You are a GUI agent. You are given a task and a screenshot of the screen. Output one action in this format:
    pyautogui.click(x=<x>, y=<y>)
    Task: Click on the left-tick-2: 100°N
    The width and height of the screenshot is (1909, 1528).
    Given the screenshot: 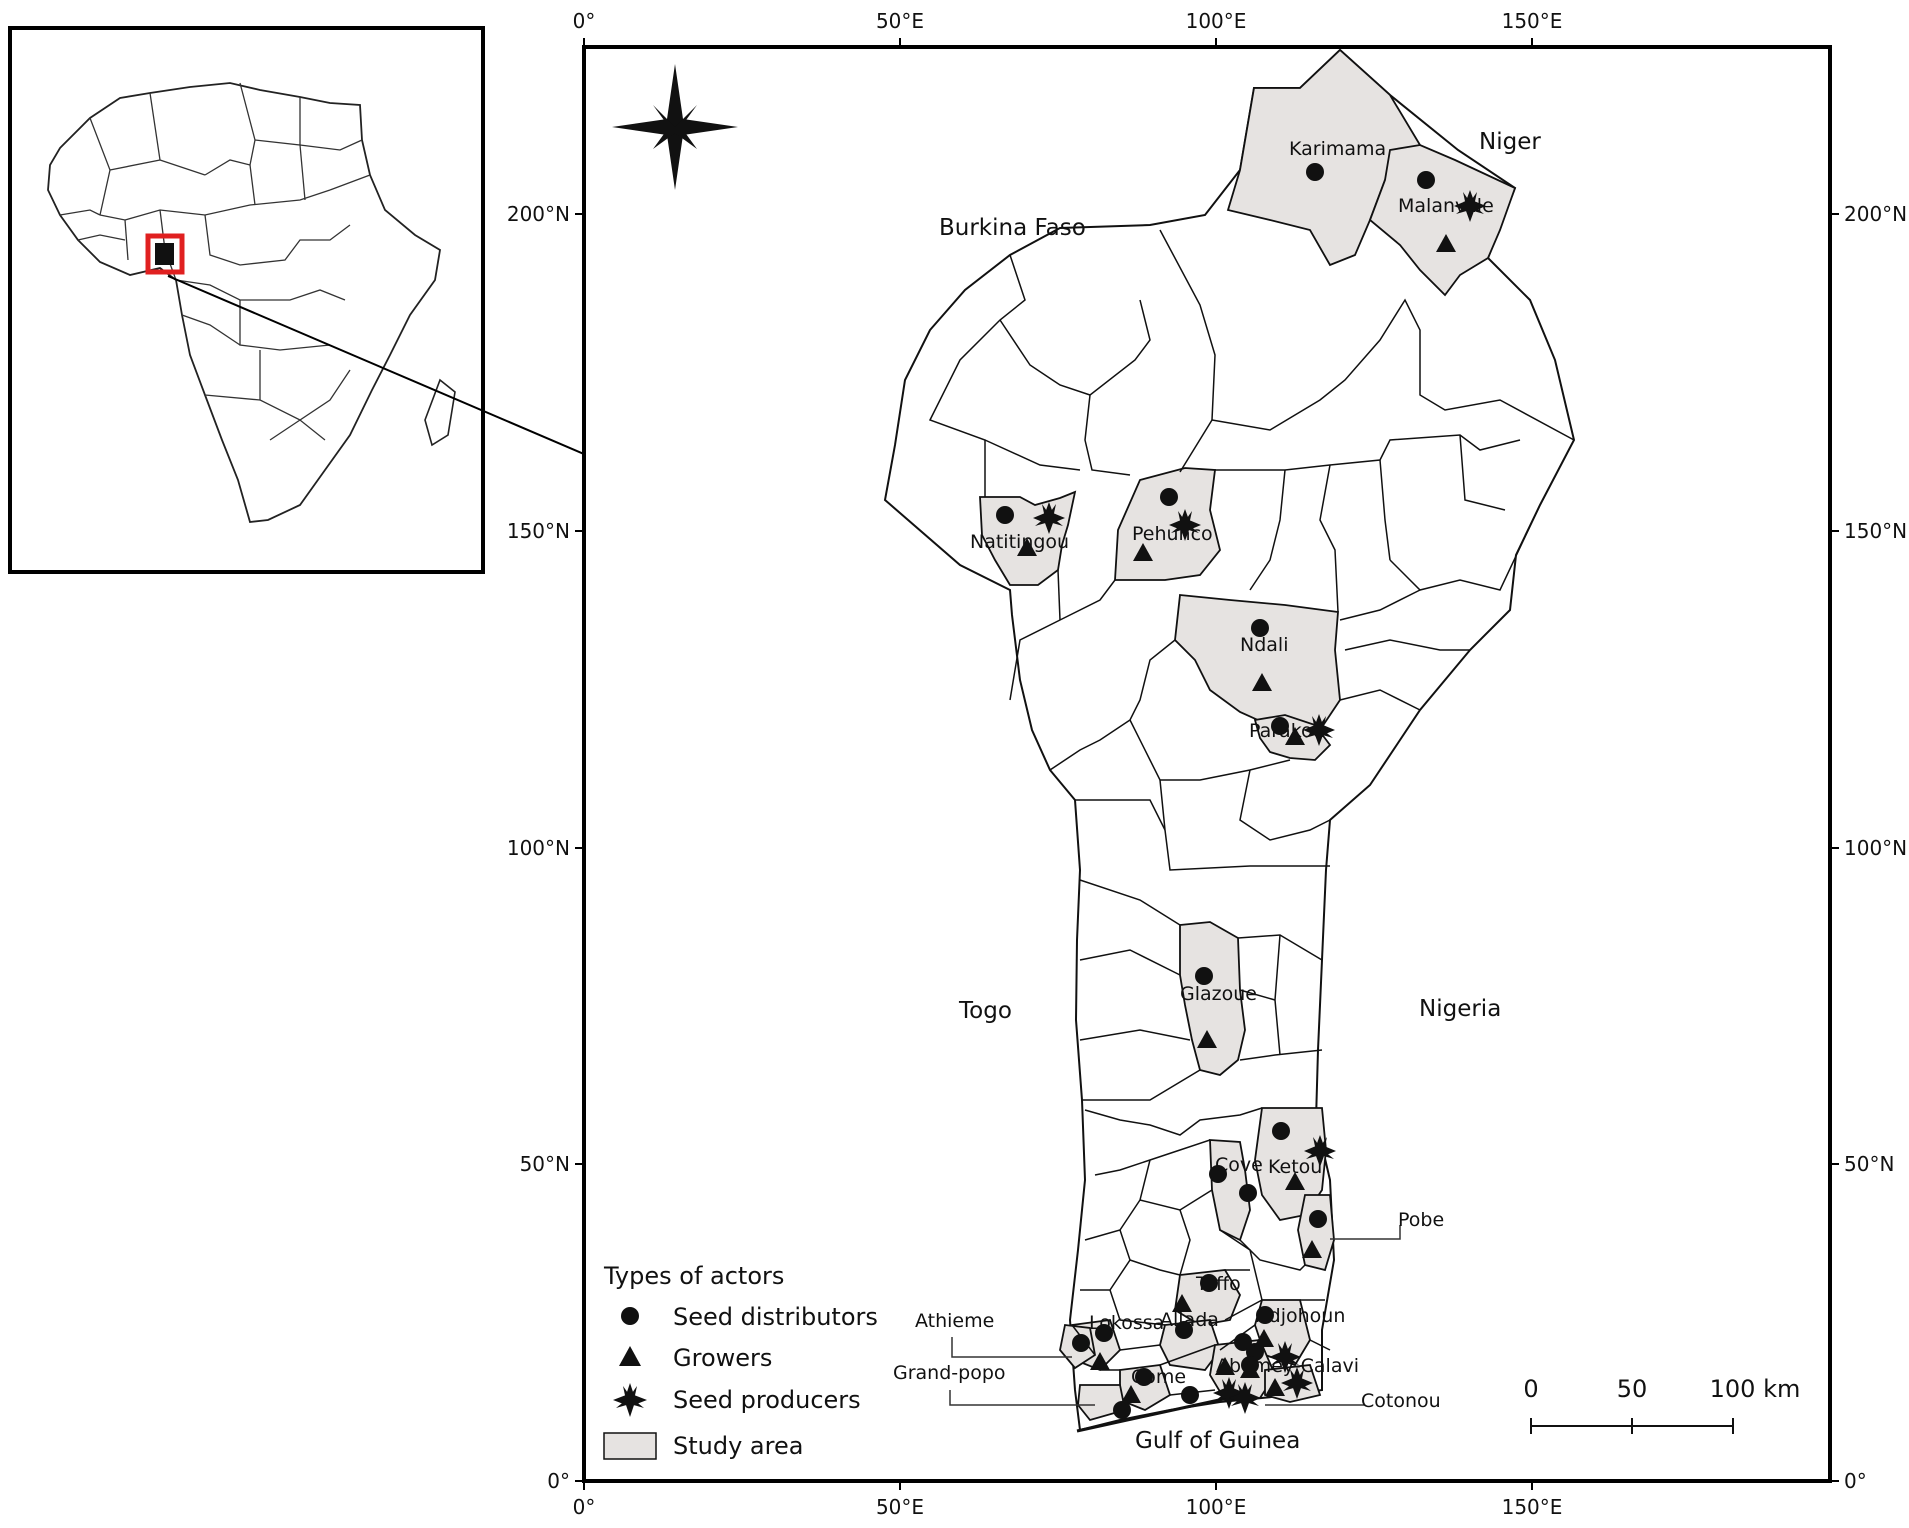 What is the action you would take?
    pyautogui.click(x=538, y=848)
    